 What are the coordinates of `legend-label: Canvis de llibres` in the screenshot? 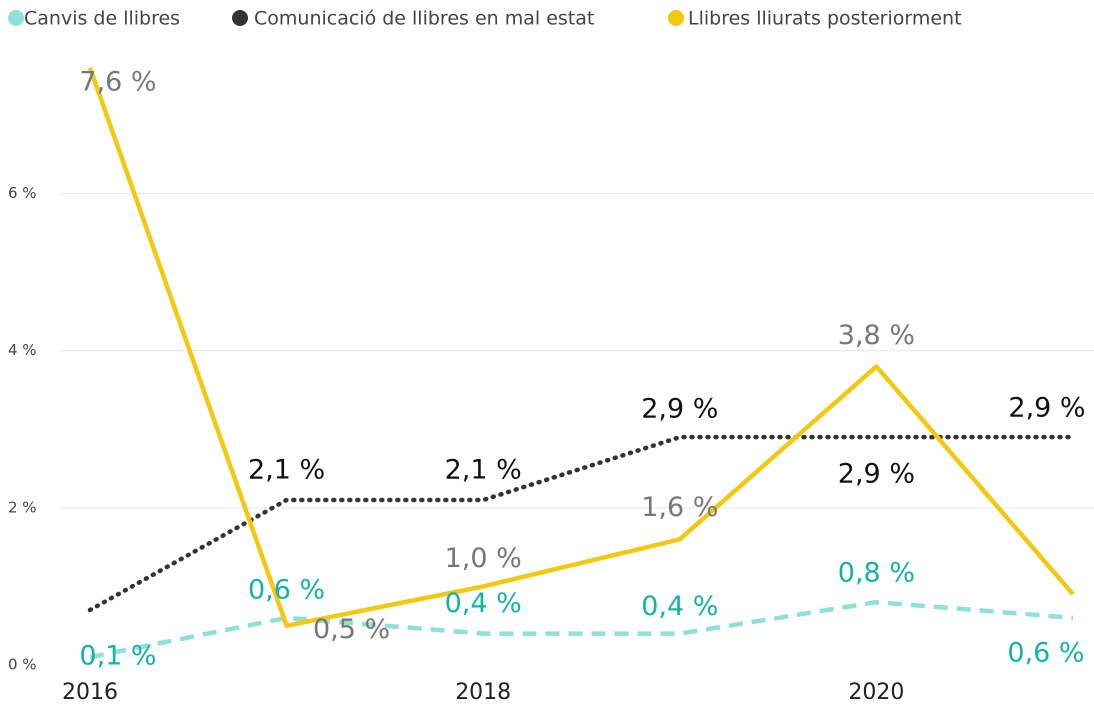 It's located at (102, 19).